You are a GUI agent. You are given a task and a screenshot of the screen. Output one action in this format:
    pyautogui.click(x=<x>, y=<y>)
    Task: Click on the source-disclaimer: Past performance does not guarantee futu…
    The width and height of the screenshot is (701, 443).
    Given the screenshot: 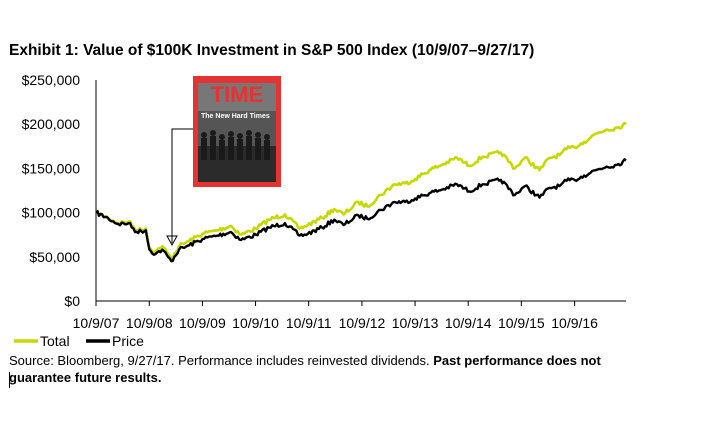 What is the action you would take?
    pyautogui.click(x=305, y=369)
    